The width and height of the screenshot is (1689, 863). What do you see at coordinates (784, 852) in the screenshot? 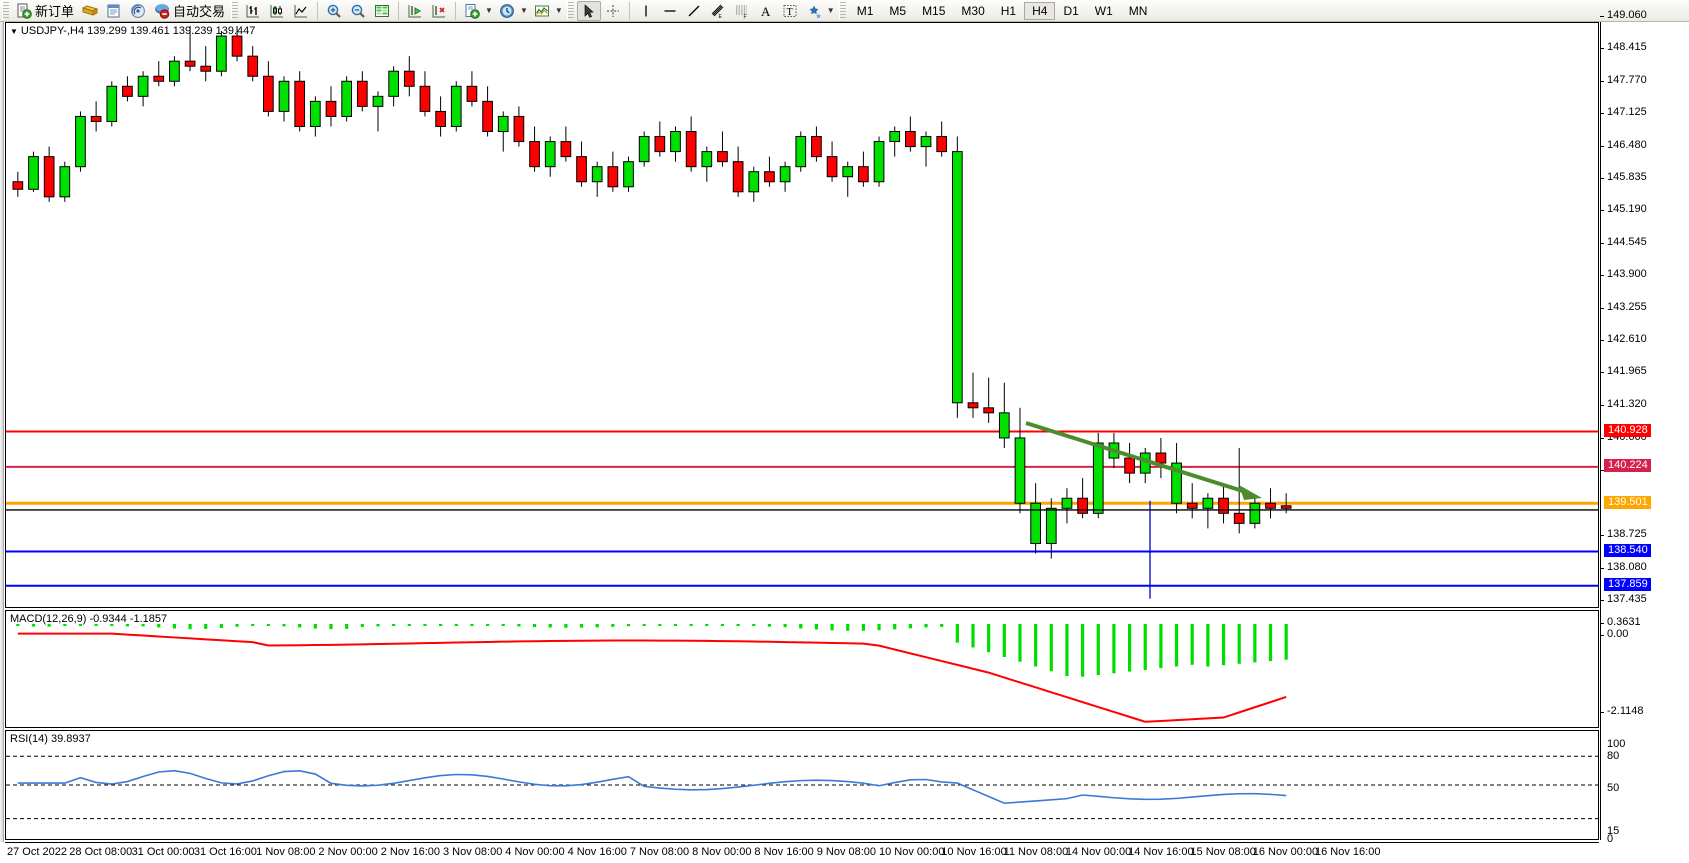
I see `time-tick: 8 Nov 16:00` at bounding box center [784, 852].